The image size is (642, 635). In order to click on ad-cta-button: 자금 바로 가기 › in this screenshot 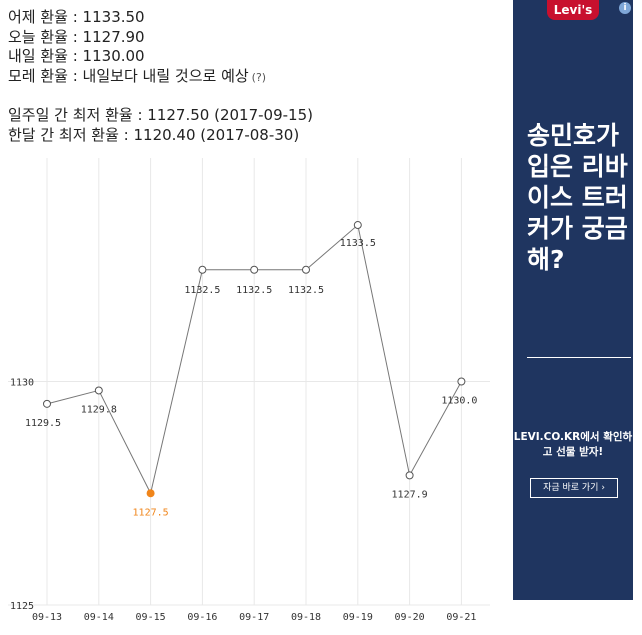, I will do `click(574, 488)`.